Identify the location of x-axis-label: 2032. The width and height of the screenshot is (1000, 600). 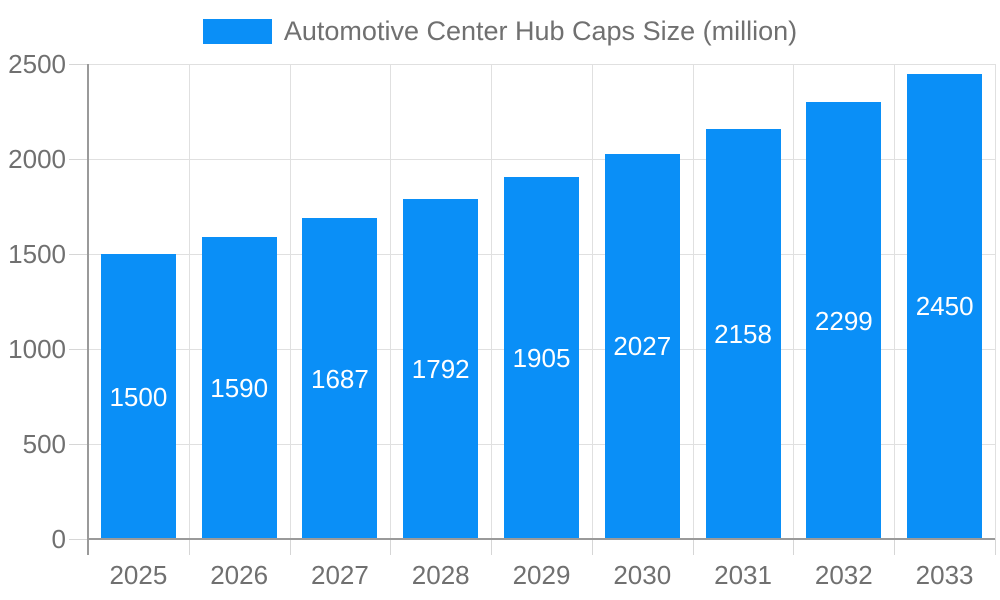
(843, 575).